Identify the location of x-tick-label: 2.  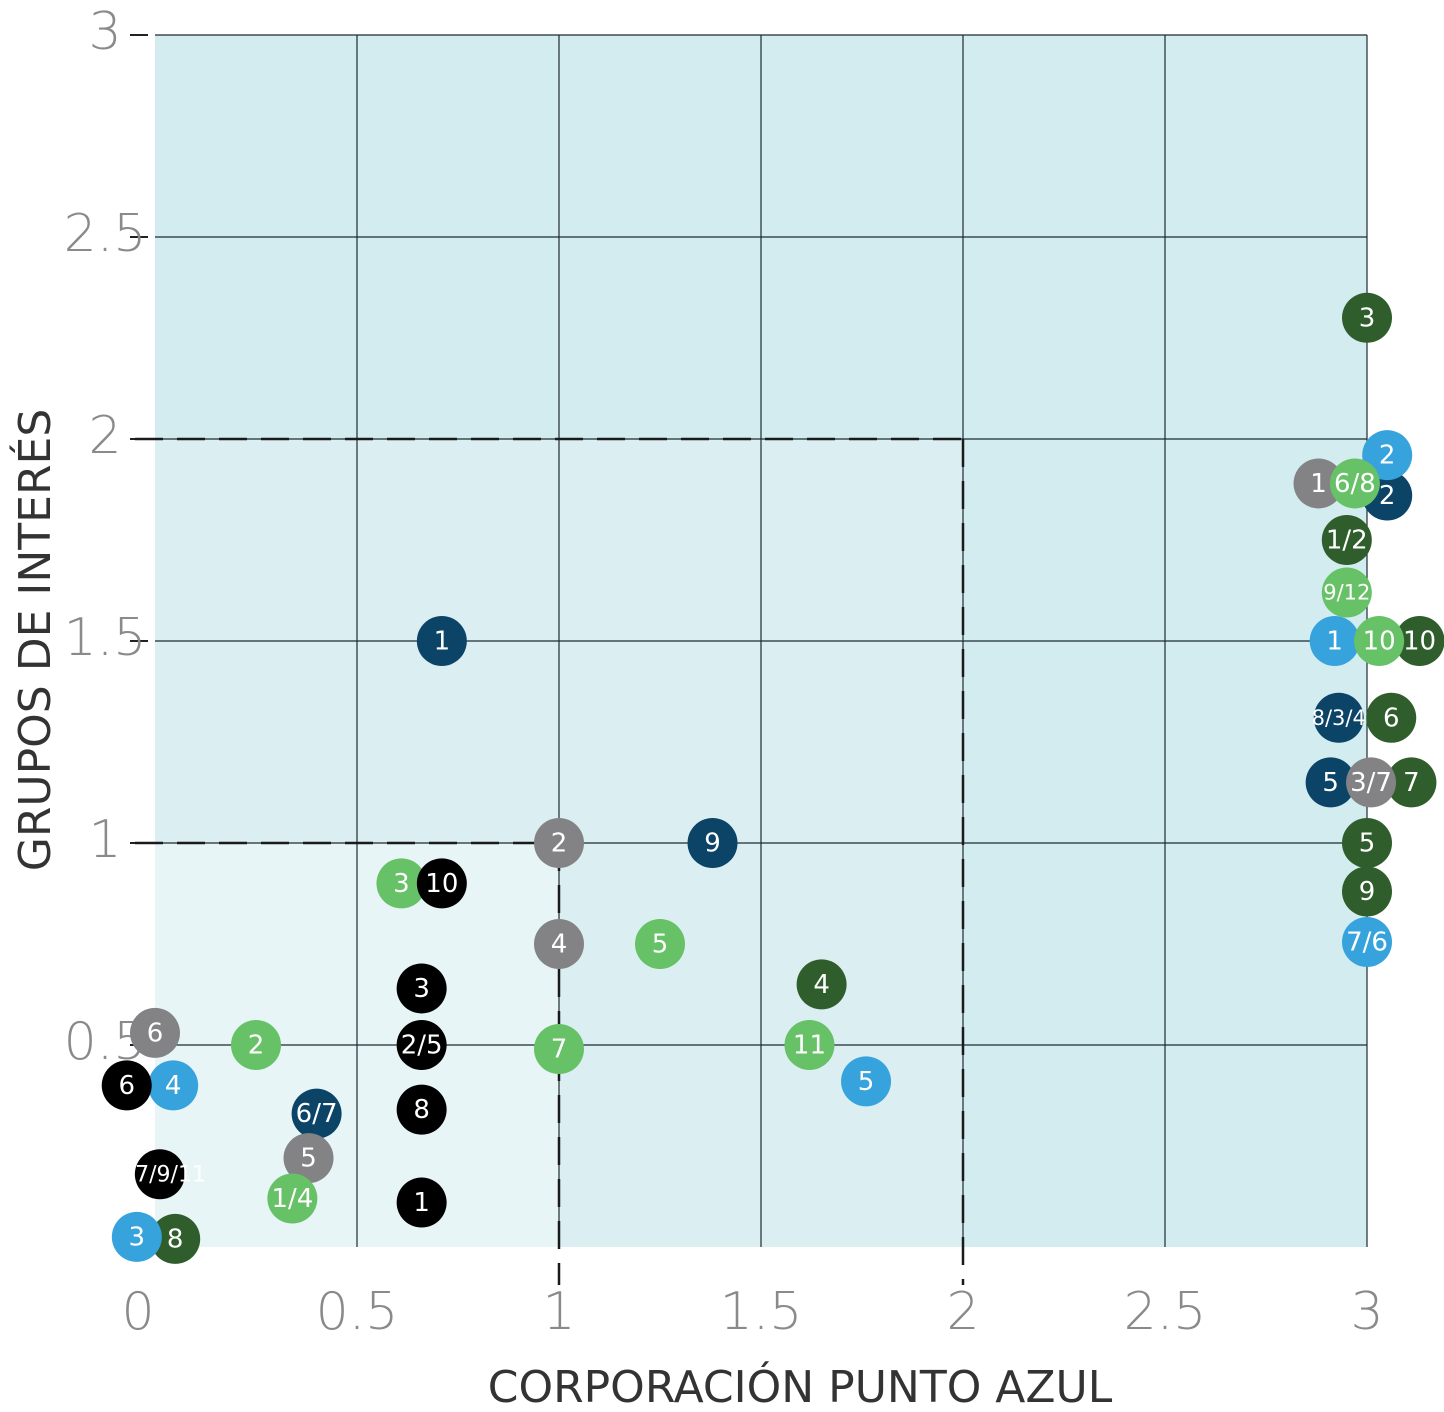
(962, 1312).